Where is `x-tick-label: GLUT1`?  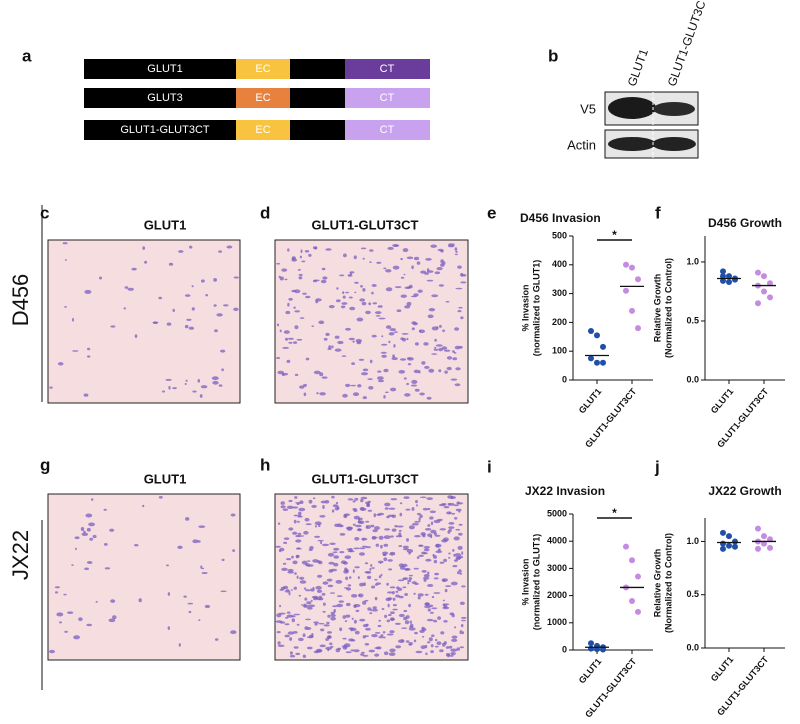 x-tick-label: GLUT1 is located at coordinates (590, 400).